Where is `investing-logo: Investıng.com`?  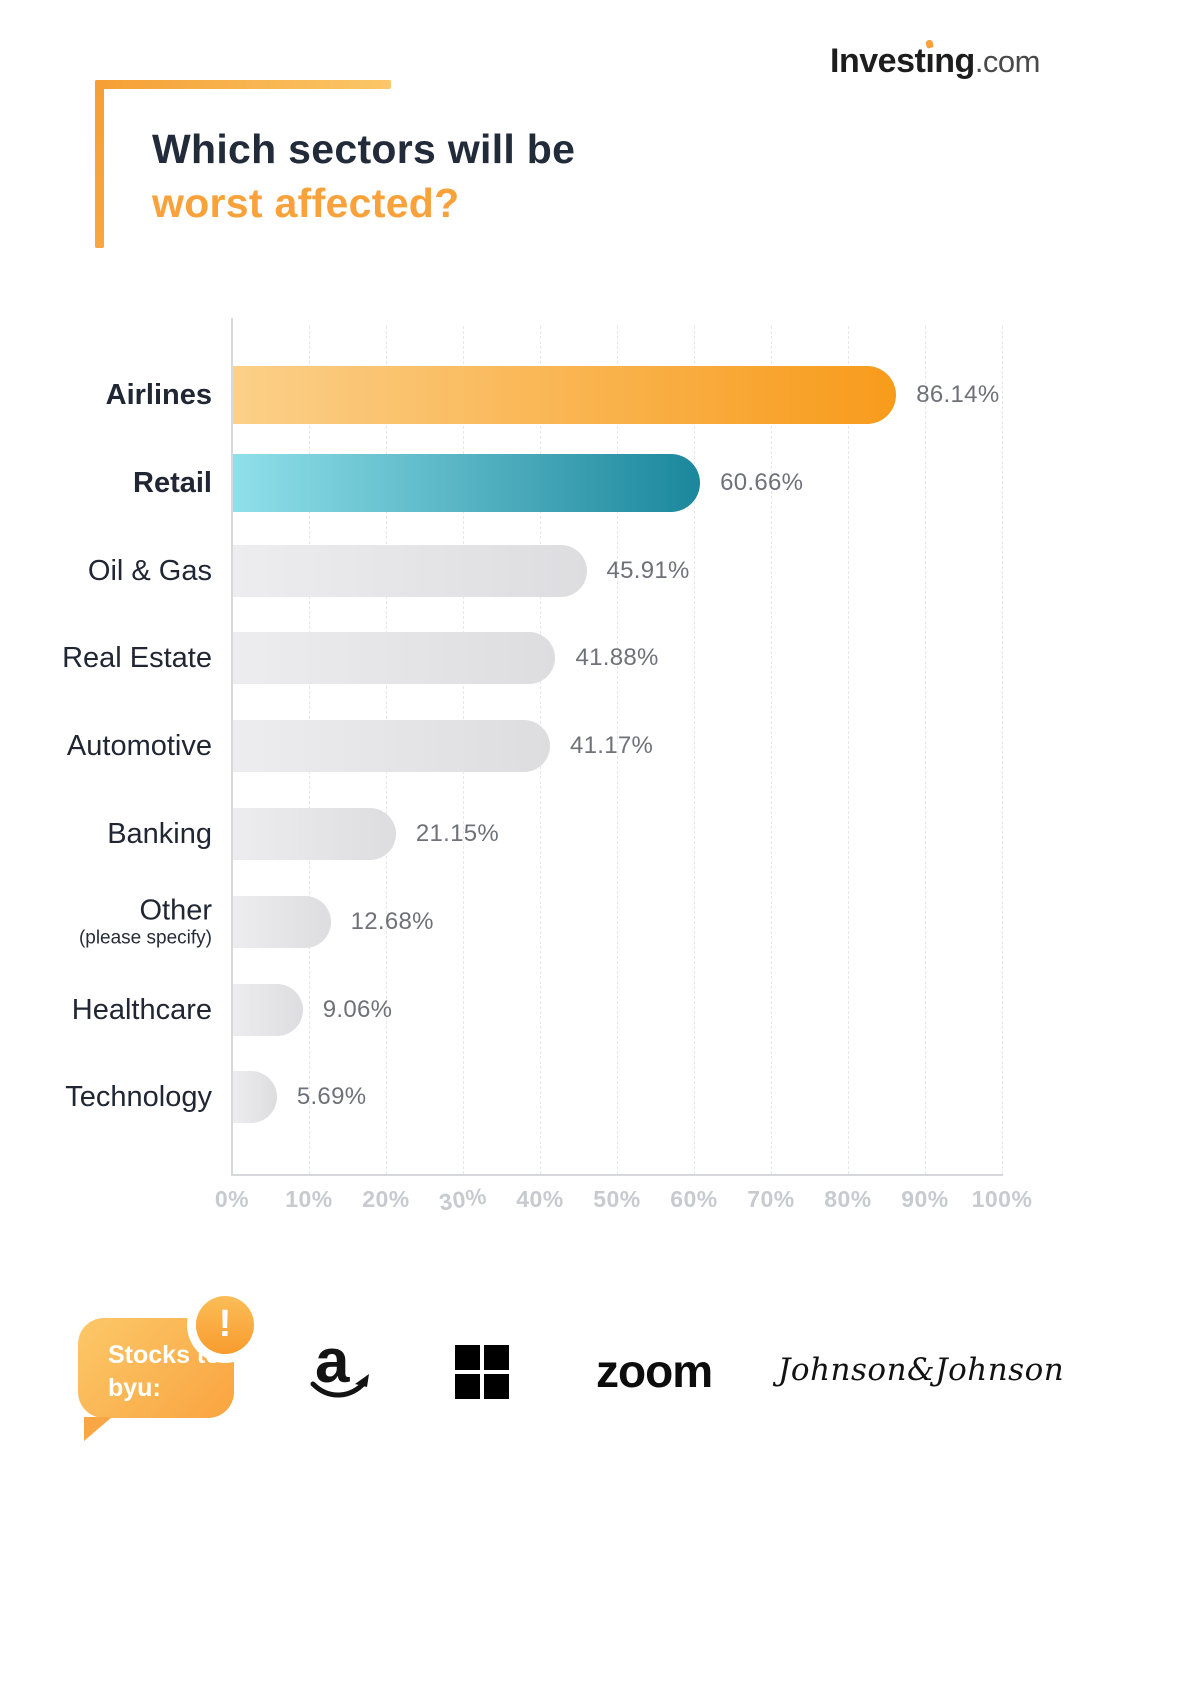 investing-logo: Investıng.com is located at coordinates (935, 61).